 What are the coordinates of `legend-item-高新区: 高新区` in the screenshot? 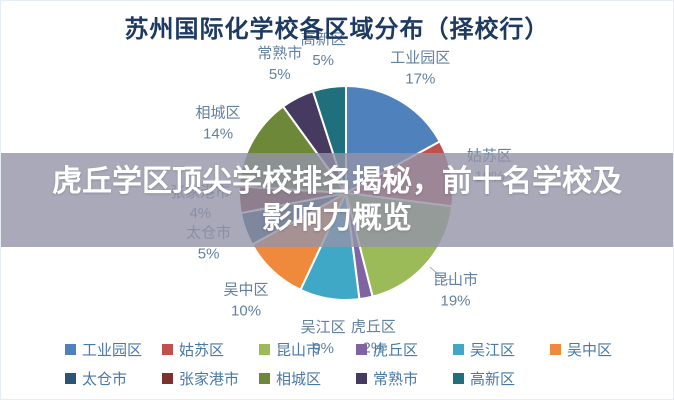 It's located at (501, 378).